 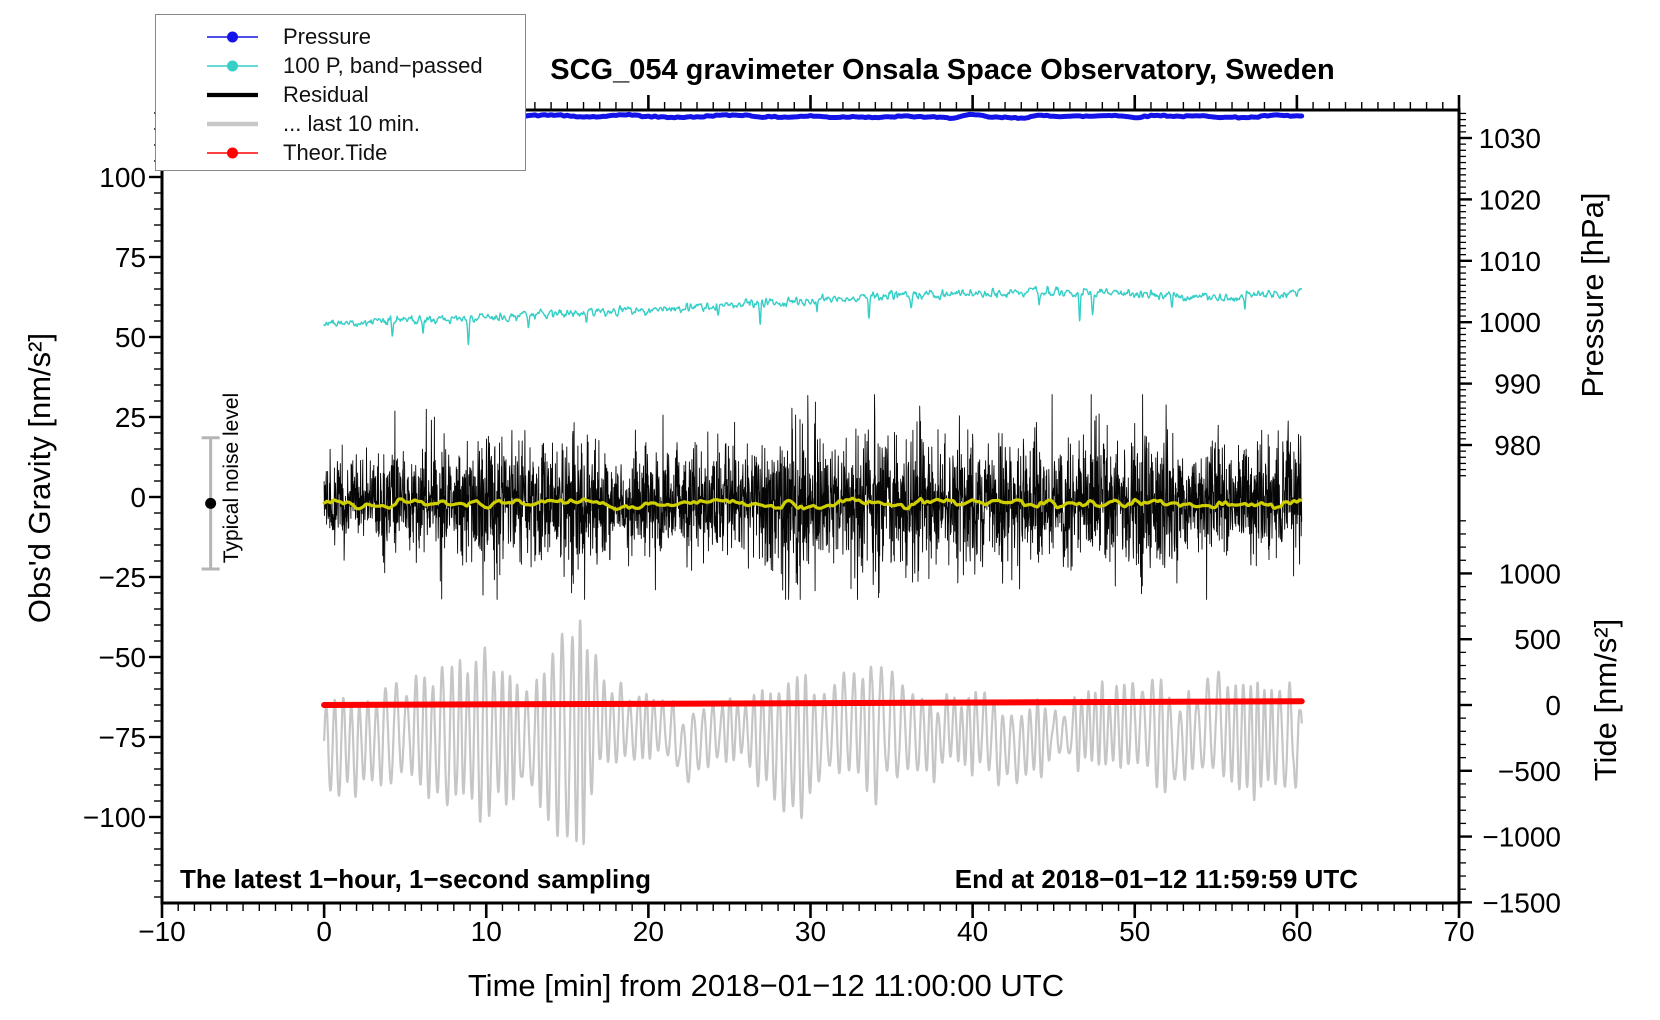 What do you see at coordinates (1521, 837) in the screenshot?
I see `tick-label: −1000` at bounding box center [1521, 837].